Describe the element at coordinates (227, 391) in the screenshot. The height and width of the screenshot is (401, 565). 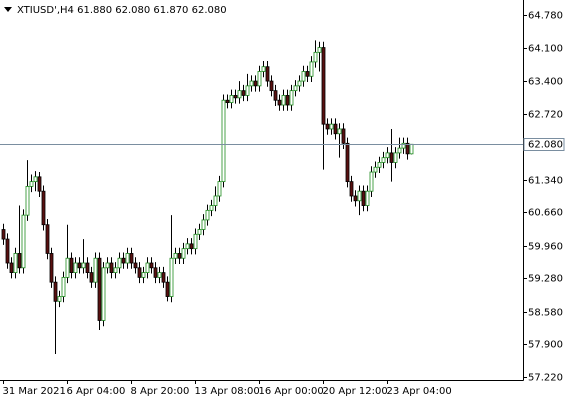
I see `x-tick-label: 13 Apr 08:00` at that location.